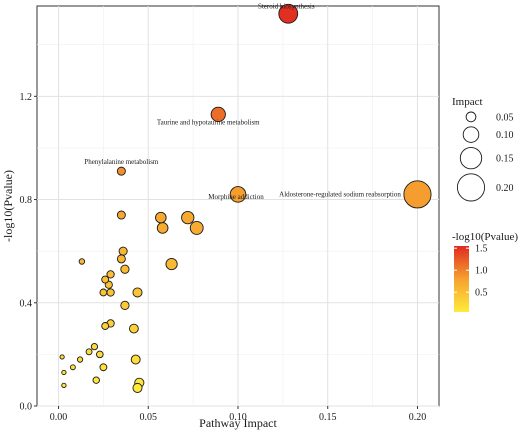  I want to click on color-legend-bar, so click(461, 279).